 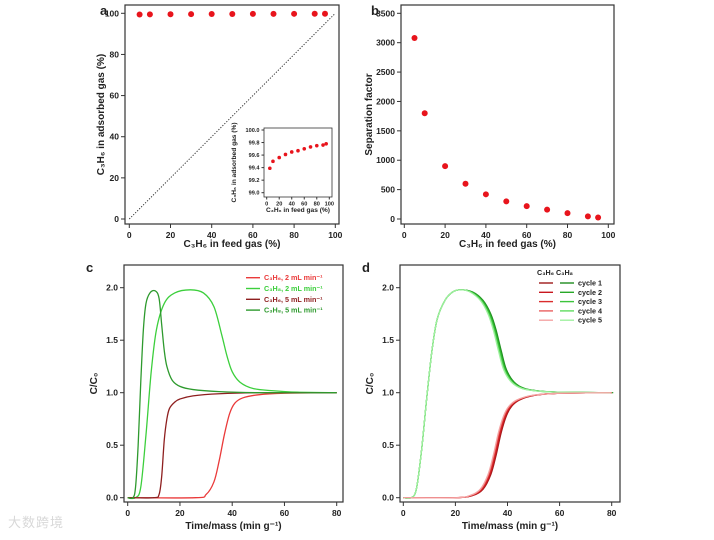 I want to click on legend-label: C₃H₆, 5 mL min⁻¹, so click(x=293, y=299).